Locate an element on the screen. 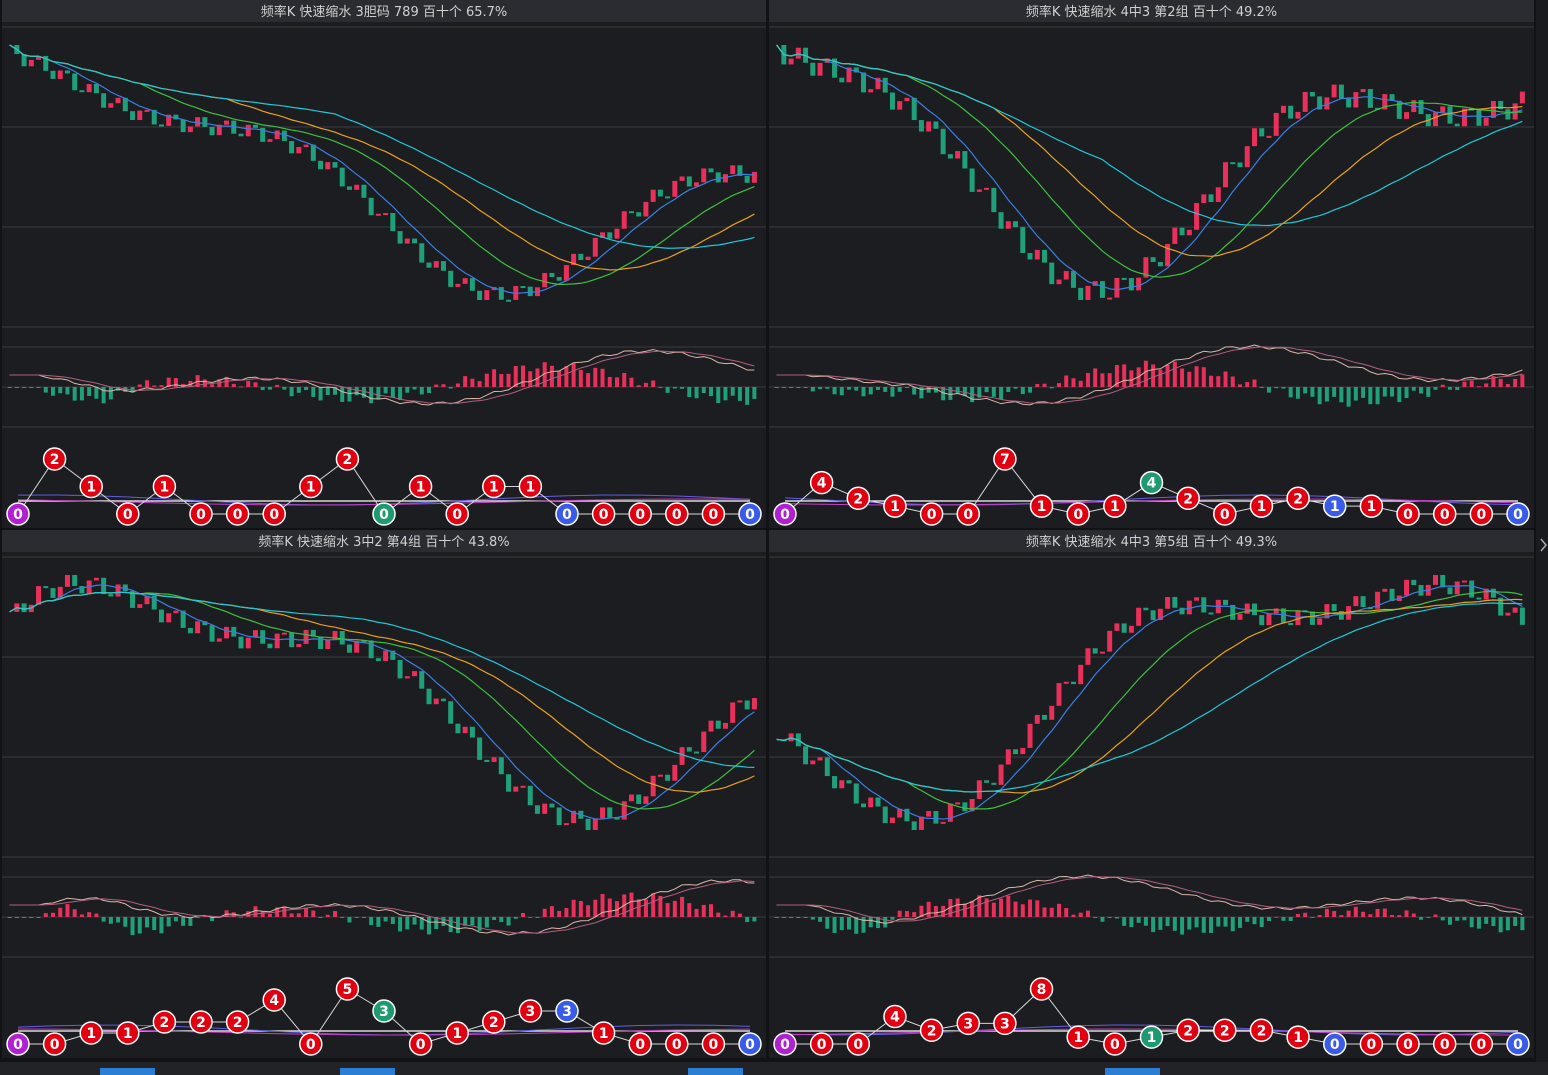 Image resolution: width=1548 pixels, height=1075 pixels. ma-line is located at coordinates (382, 680).